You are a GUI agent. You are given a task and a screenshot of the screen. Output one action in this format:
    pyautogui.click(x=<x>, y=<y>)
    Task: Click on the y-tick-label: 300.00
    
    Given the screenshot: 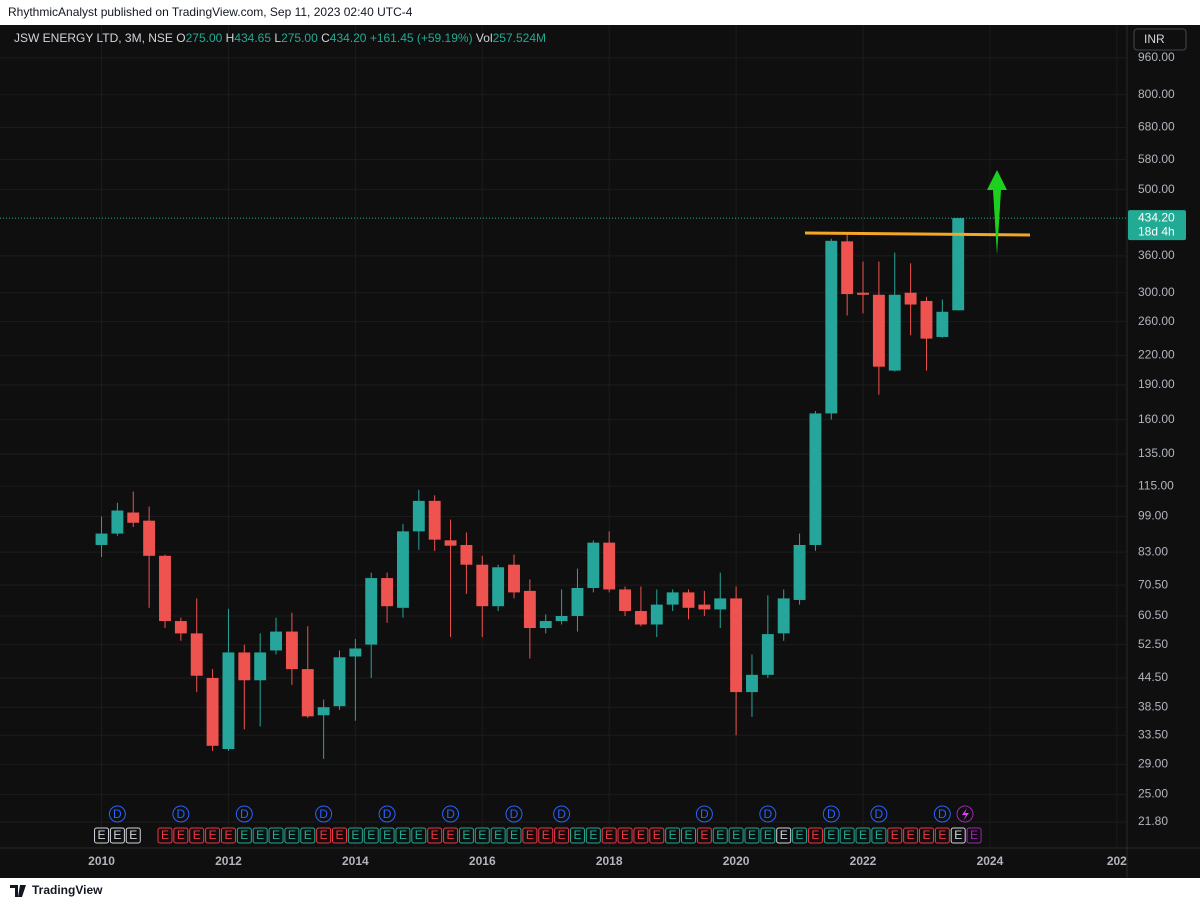 What is the action you would take?
    pyautogui.click(x=1156, y=292)
    